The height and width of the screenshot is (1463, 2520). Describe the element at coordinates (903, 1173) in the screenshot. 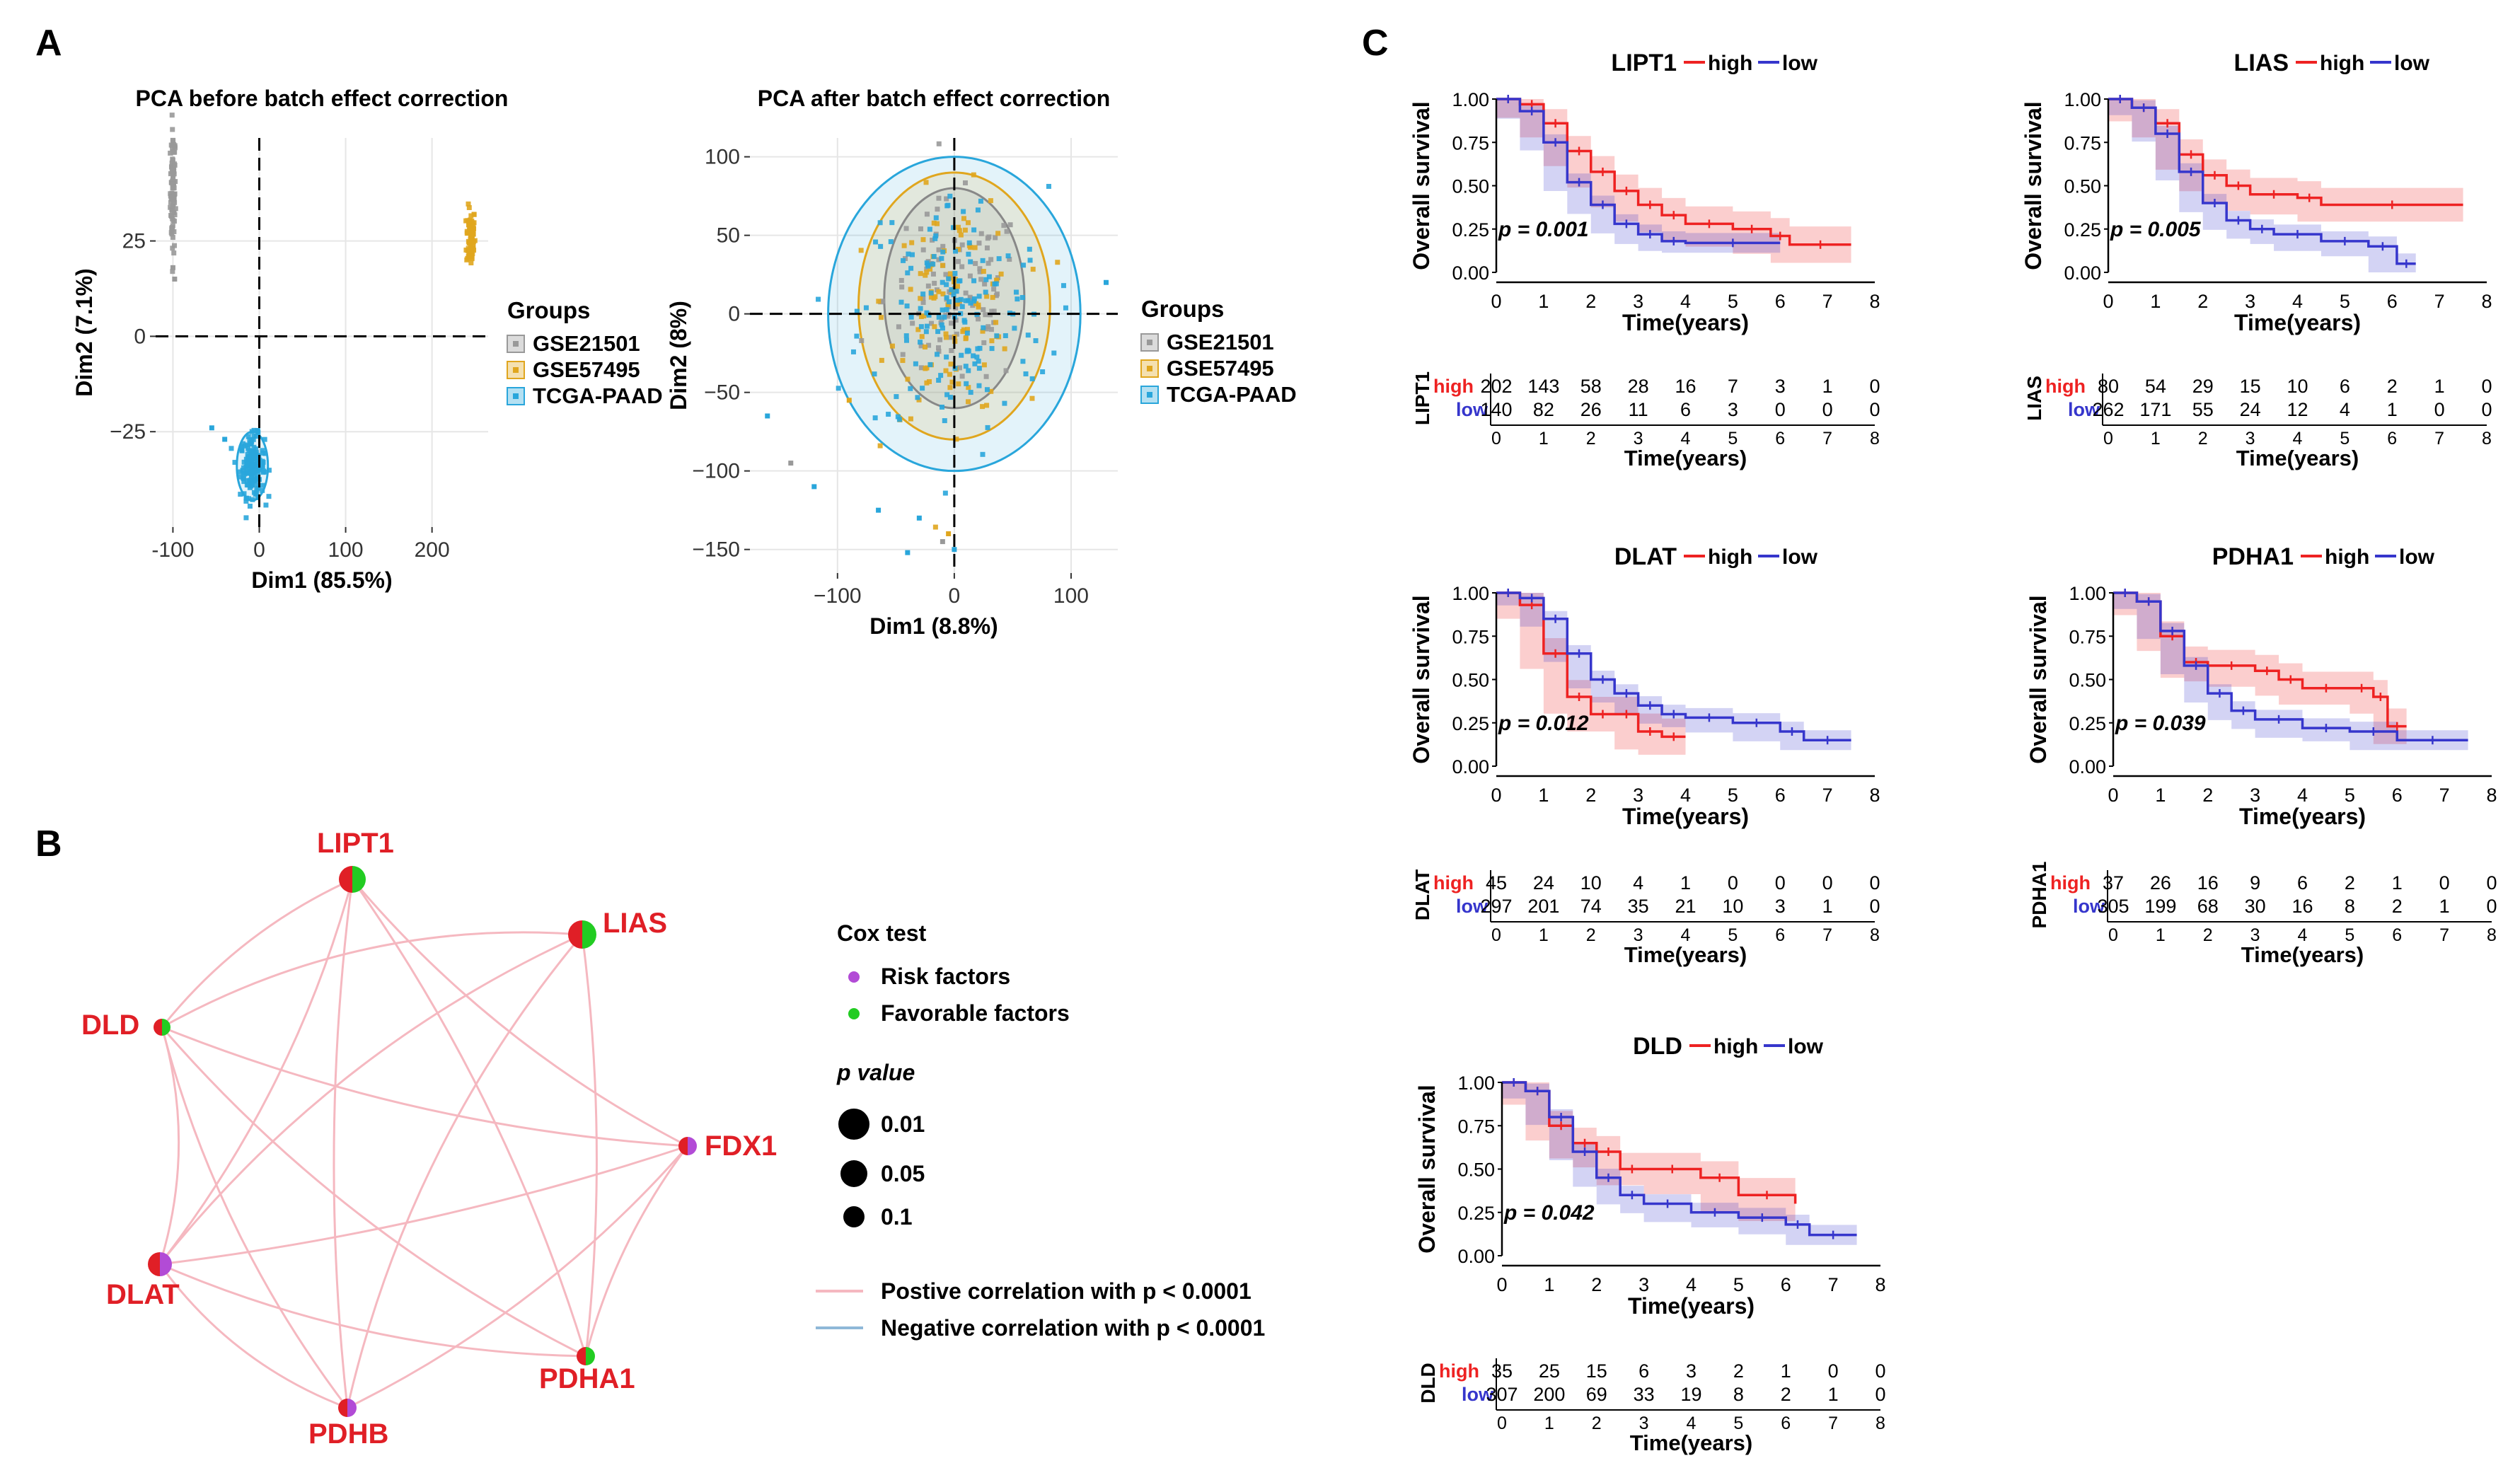

I see `p-size-label: 0.05` at that location.